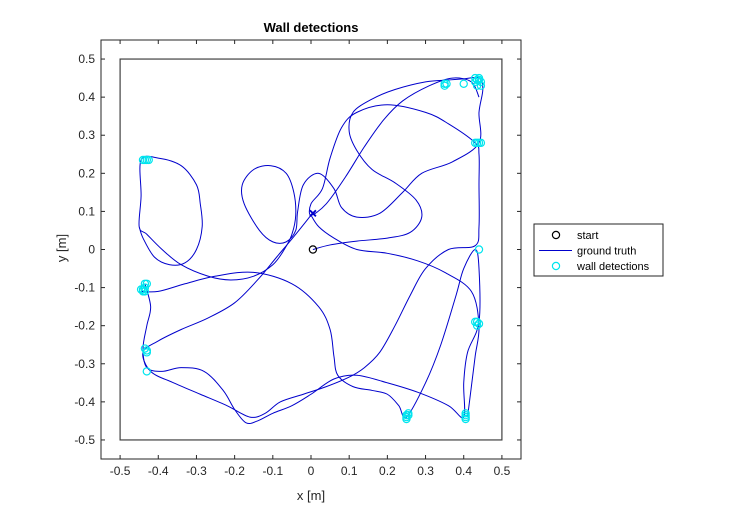 Image resolution: width=743 pixels, height=517 pixels. I want to click on y-tick-label: 0, so click(91, 250).